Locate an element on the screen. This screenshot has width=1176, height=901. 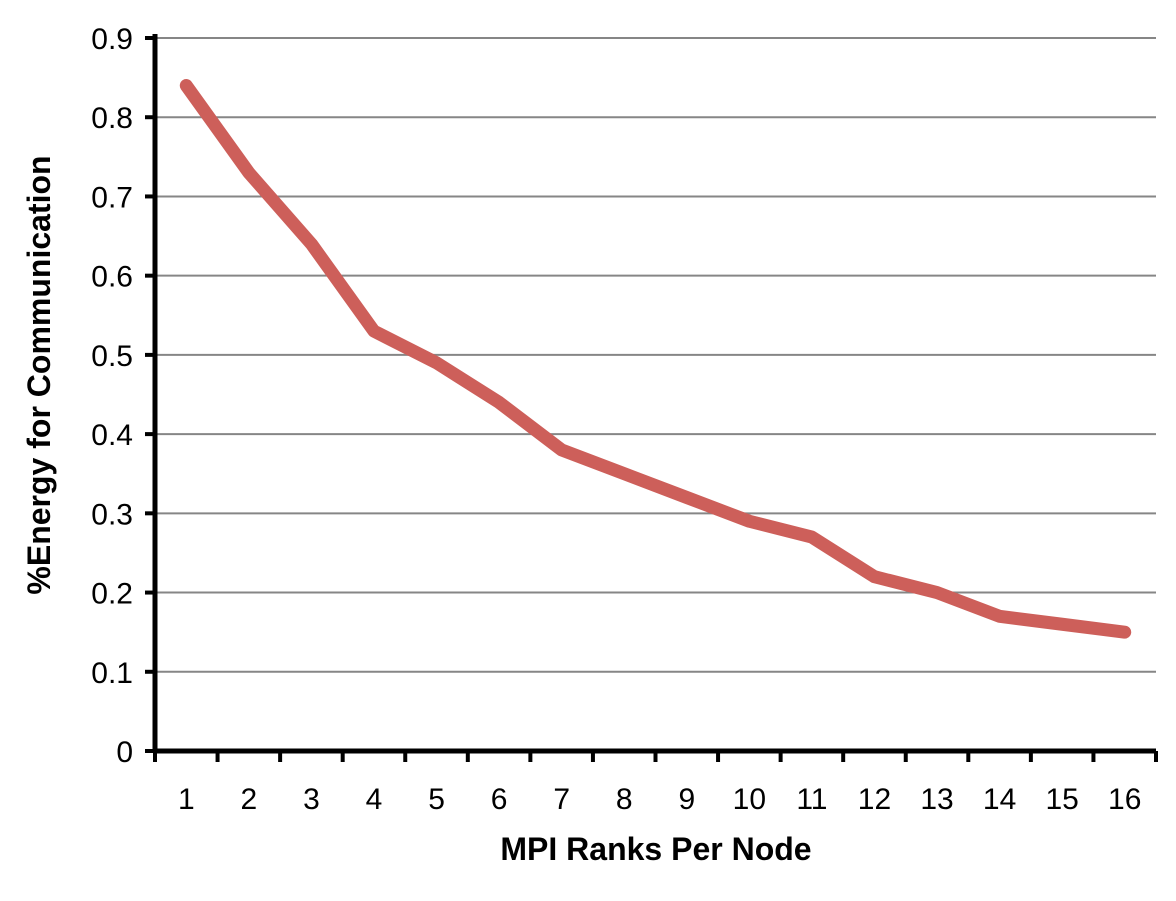
y-tick-label: 0.9 is located at coordinates (112, 39).